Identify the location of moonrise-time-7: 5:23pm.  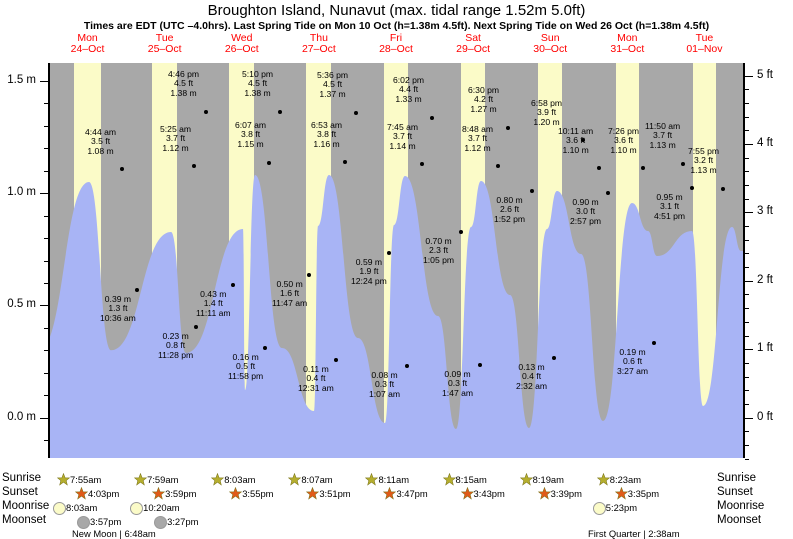
(621, 507).